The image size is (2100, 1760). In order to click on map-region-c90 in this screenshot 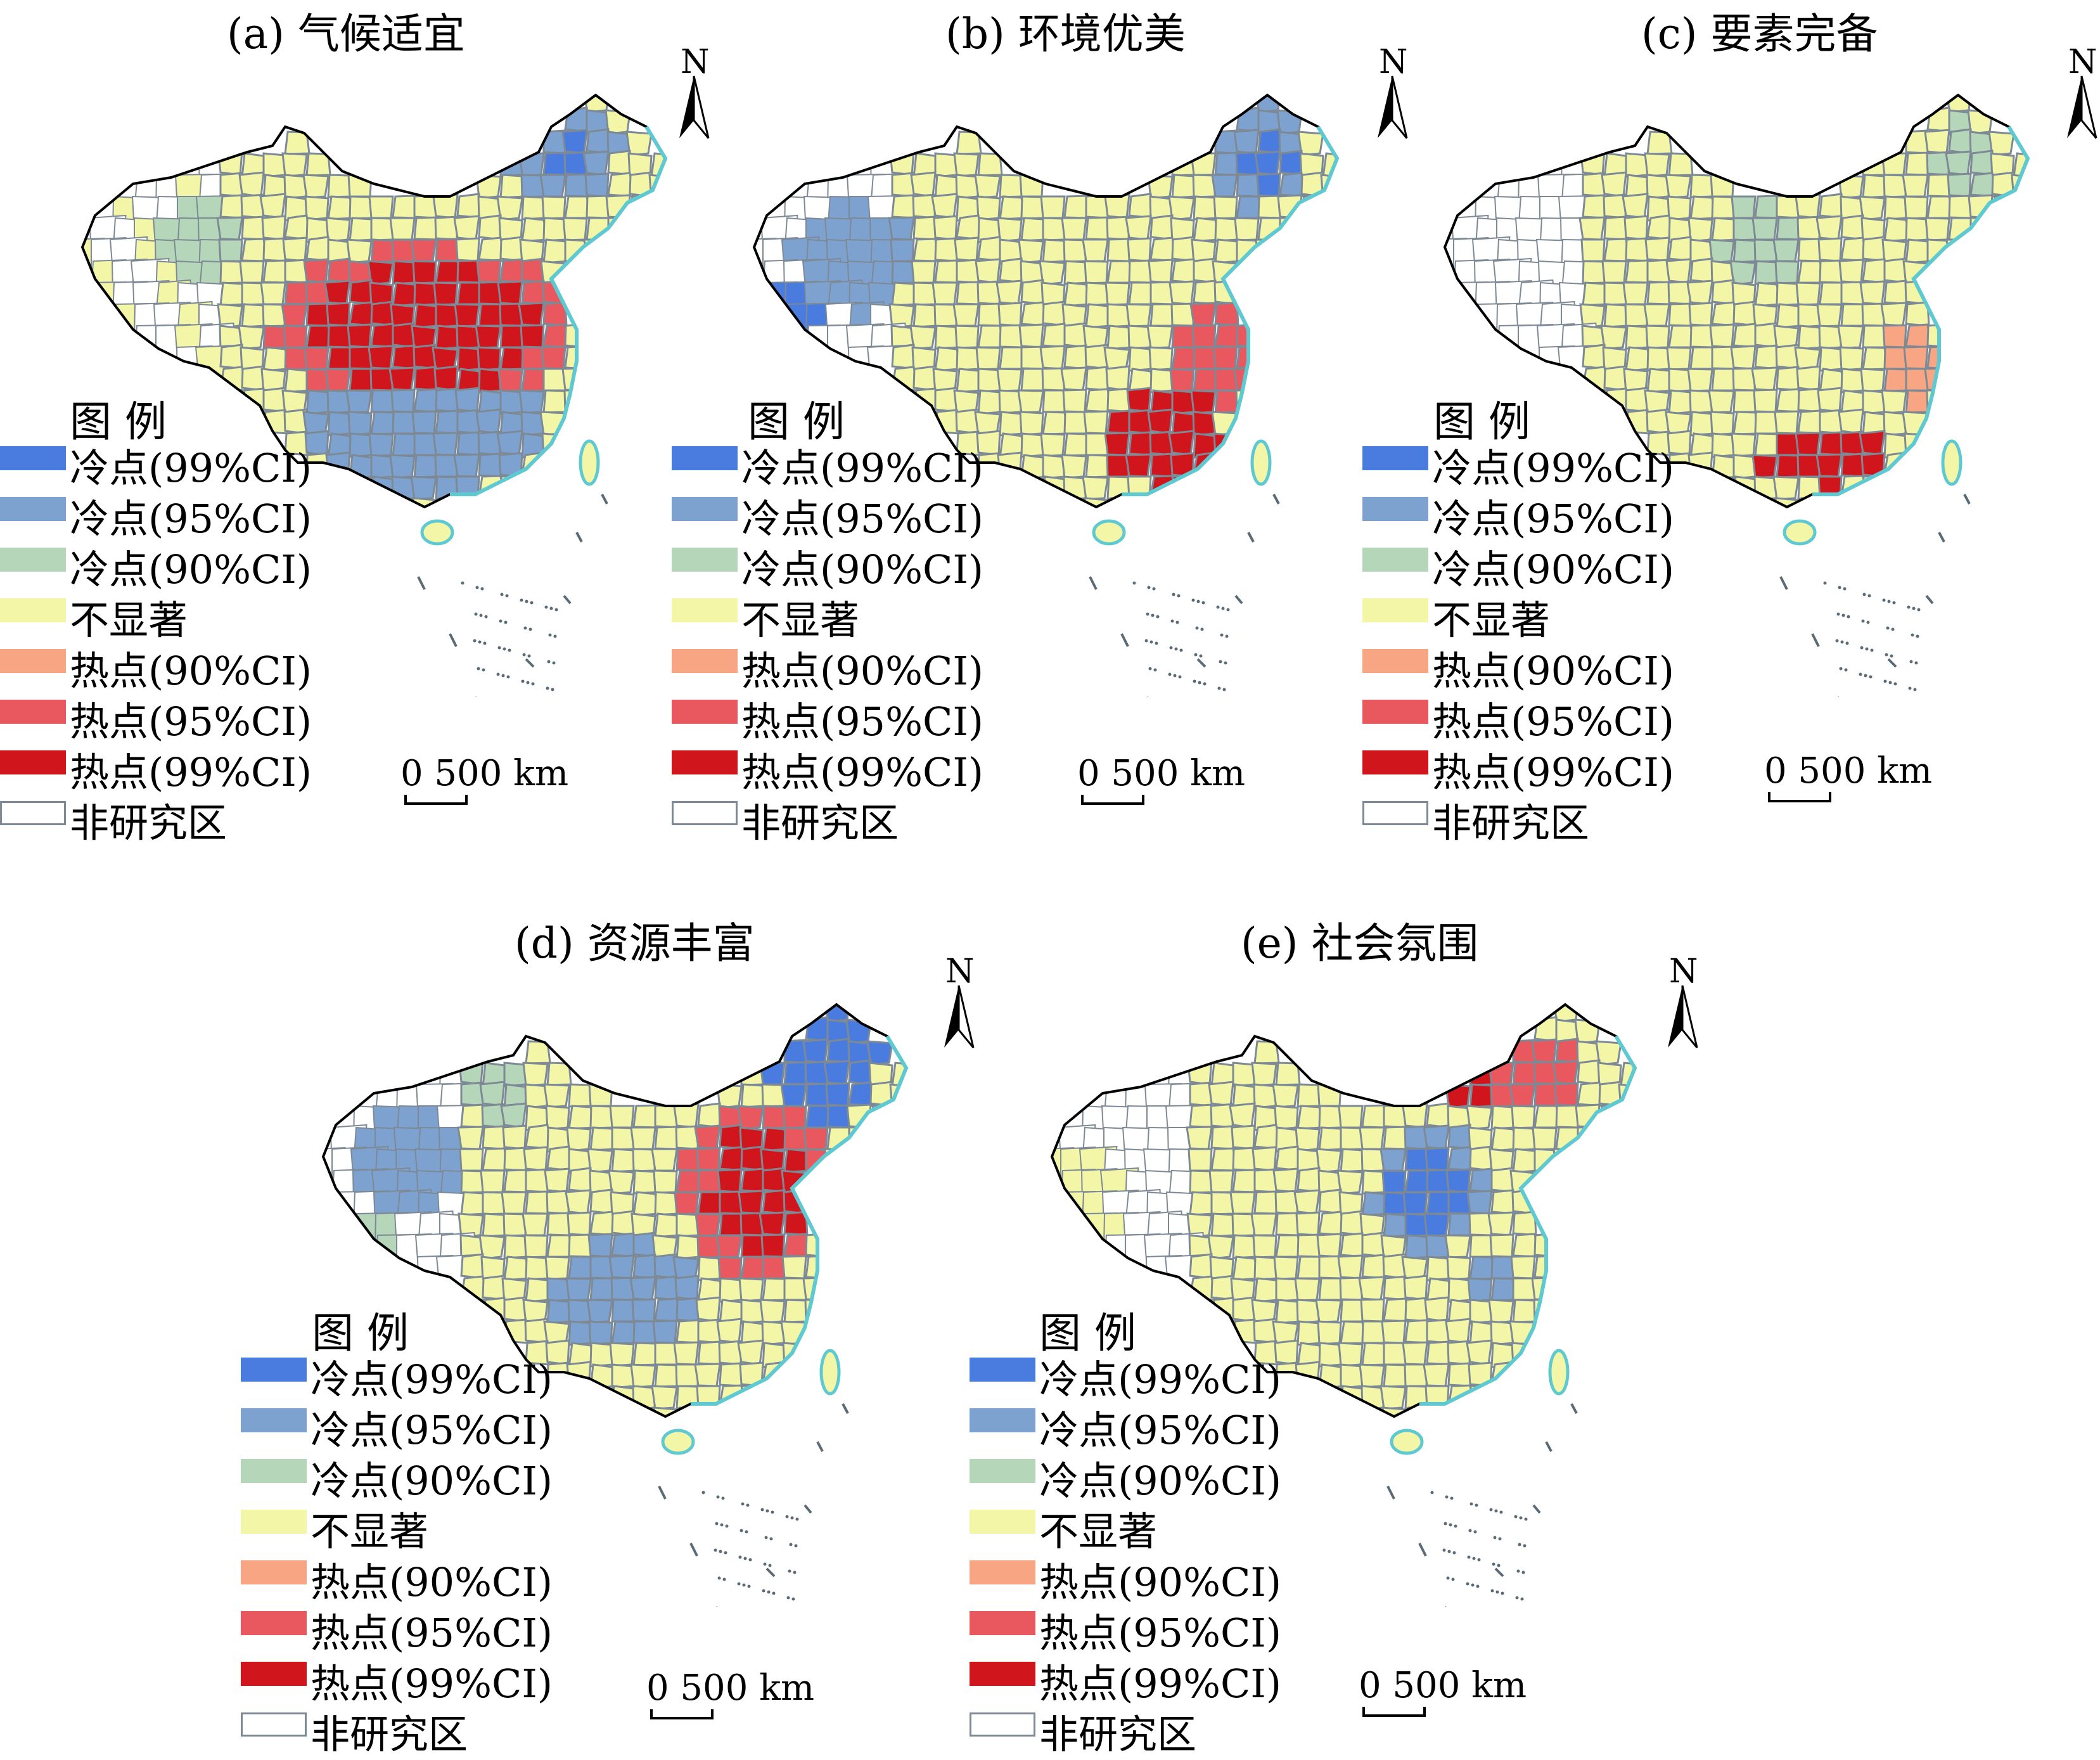, I will do `click(1789, 228)`.